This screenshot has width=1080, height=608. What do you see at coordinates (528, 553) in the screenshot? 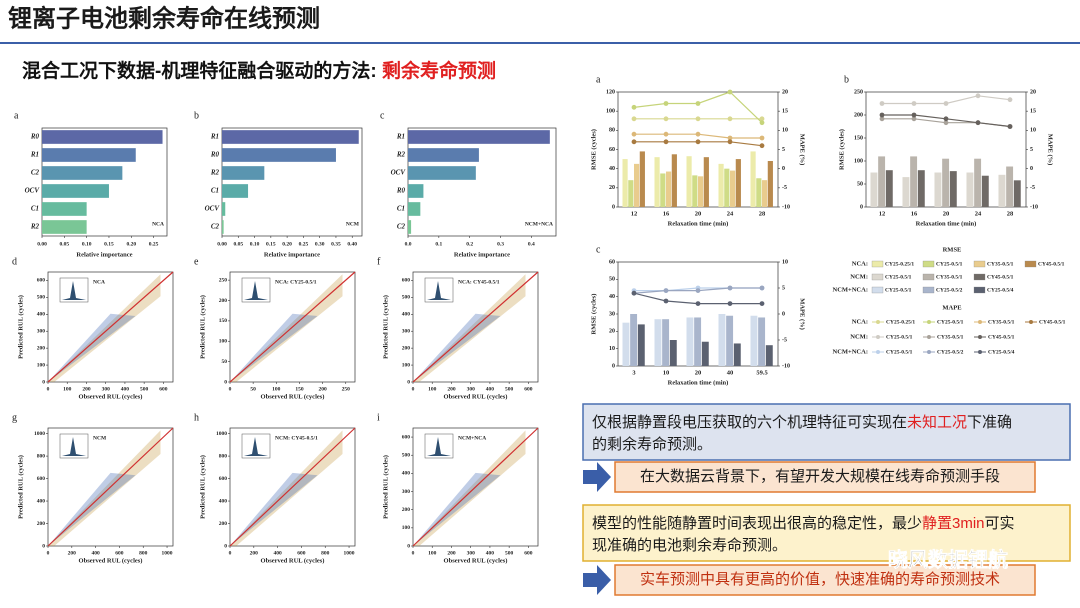
I see `x-tick-label: 600` at bounding box center [528, 553].